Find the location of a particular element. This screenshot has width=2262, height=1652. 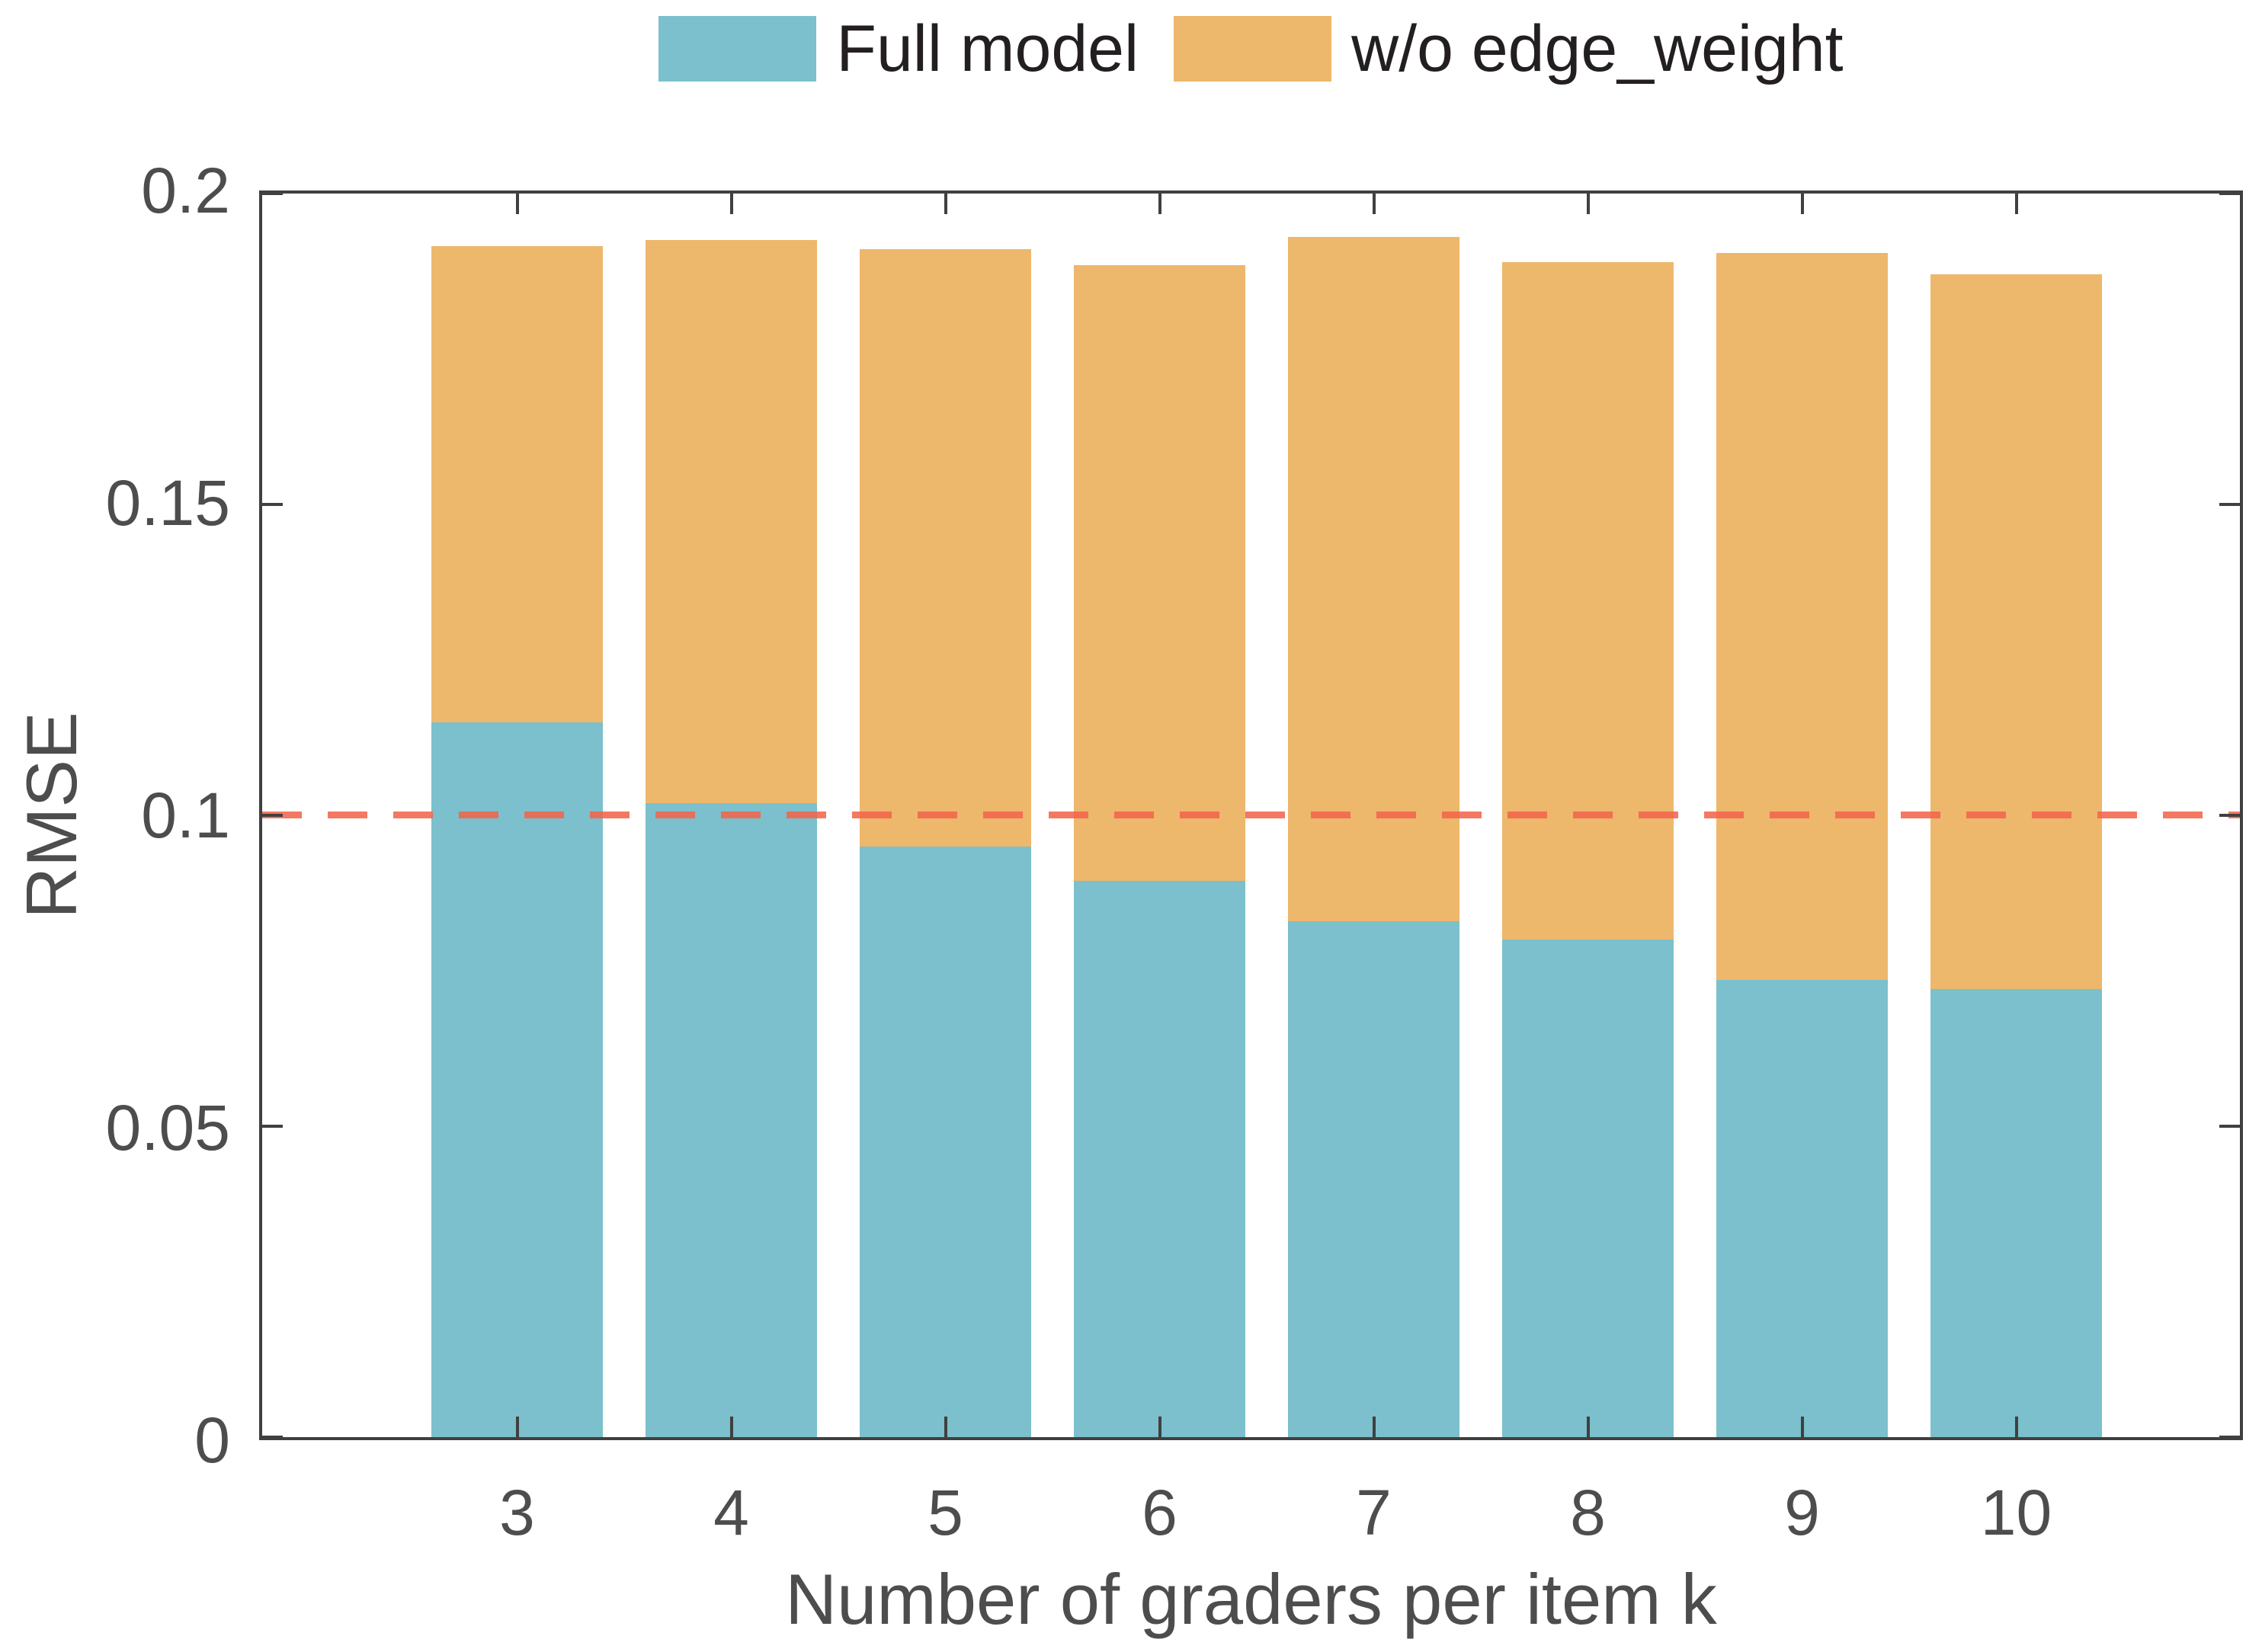

reference-line is located at coordinates (1251, 815).